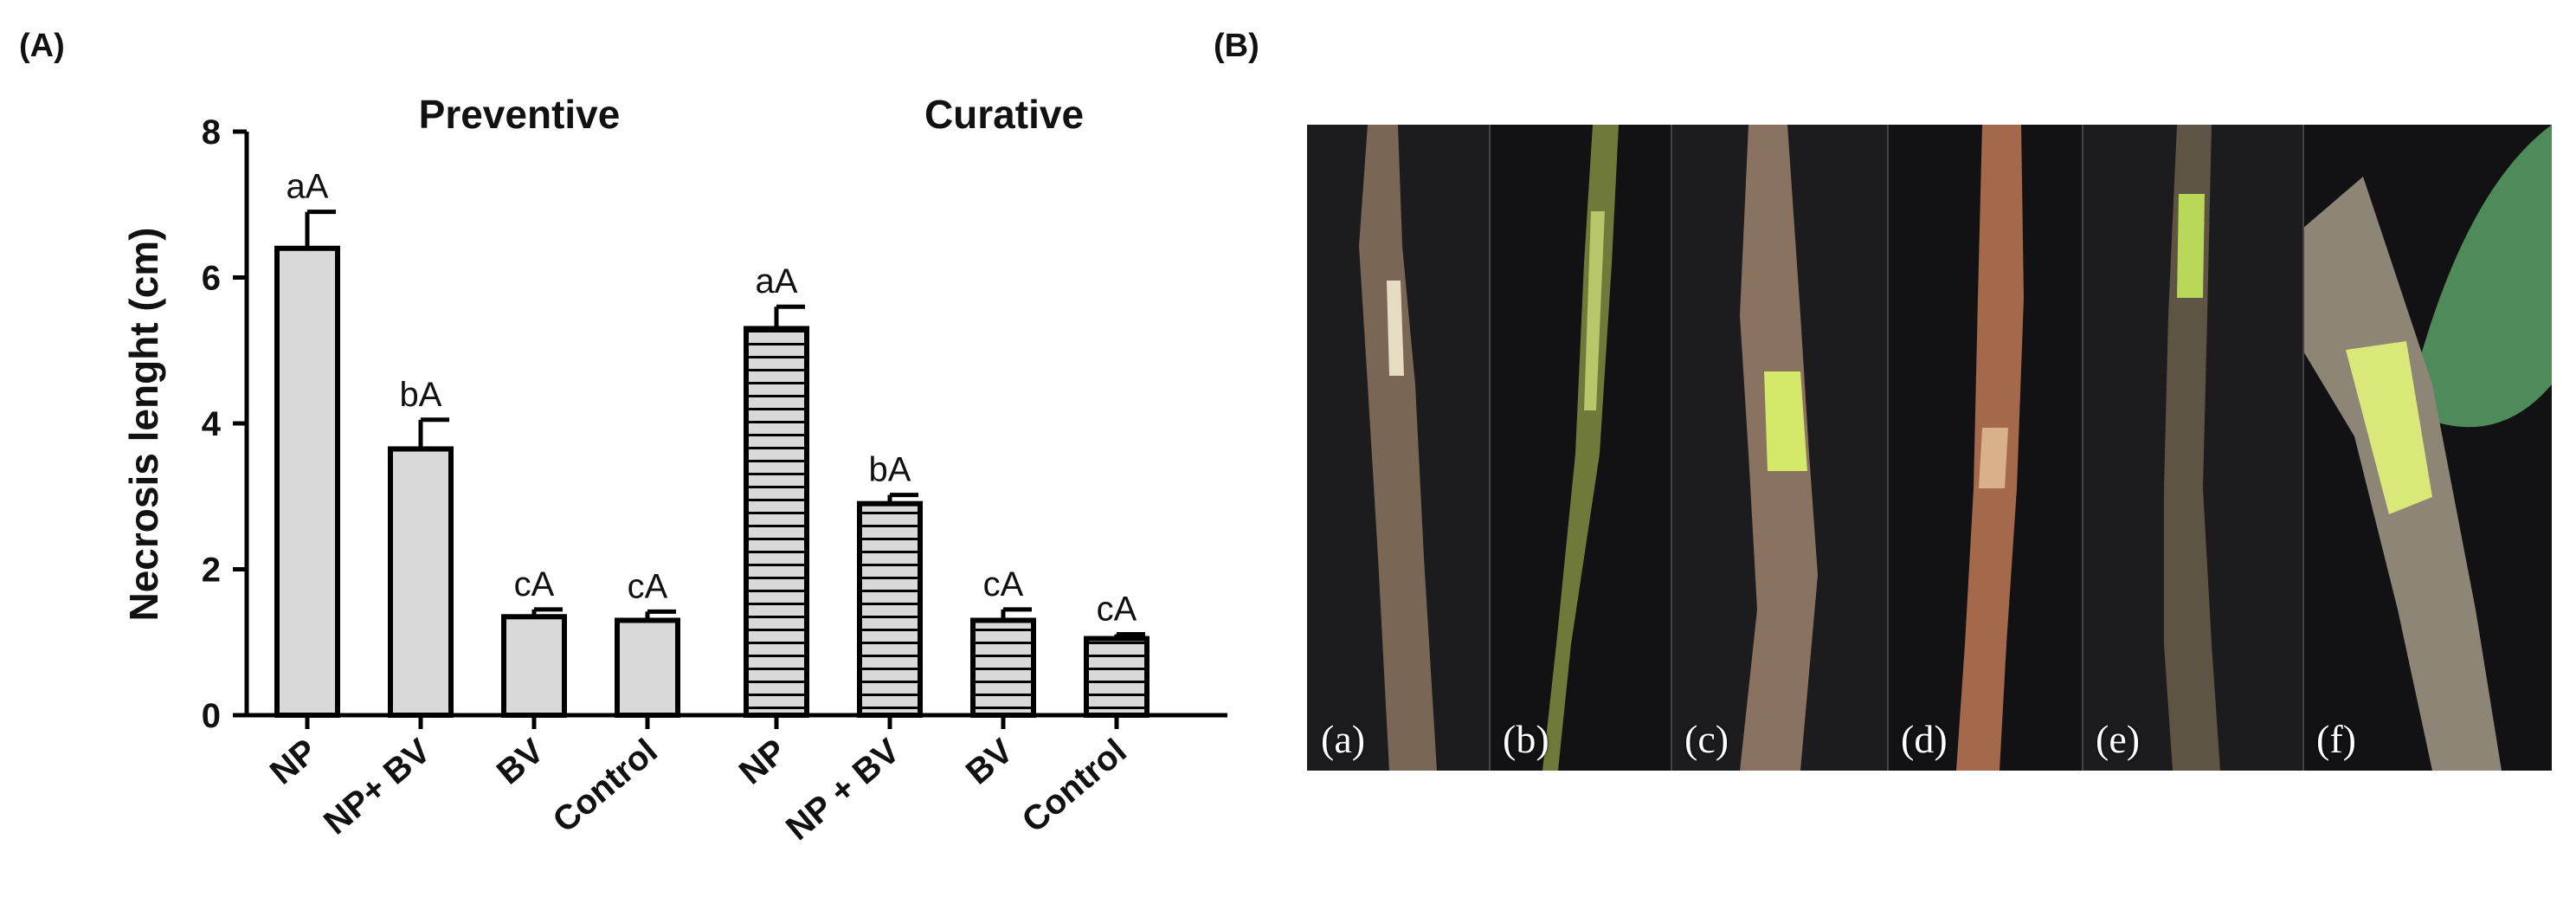  Describe the element at coordinates (1924, 739) in the screenshot. I see `photo-label: (d)` at that location.